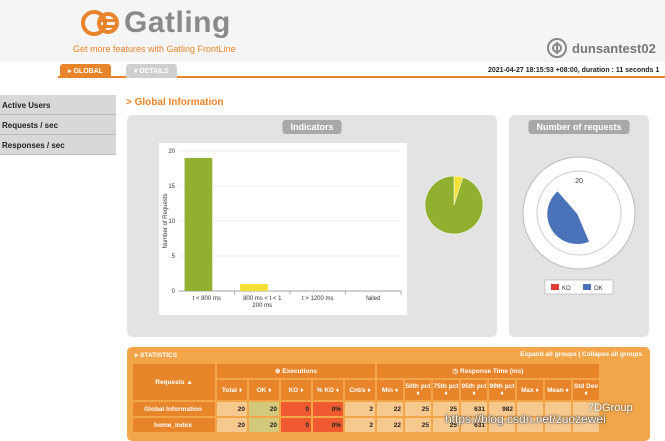 This screenshot has height=441, width=665. I want to click on y-tick-label: 10, so click(171, 222).